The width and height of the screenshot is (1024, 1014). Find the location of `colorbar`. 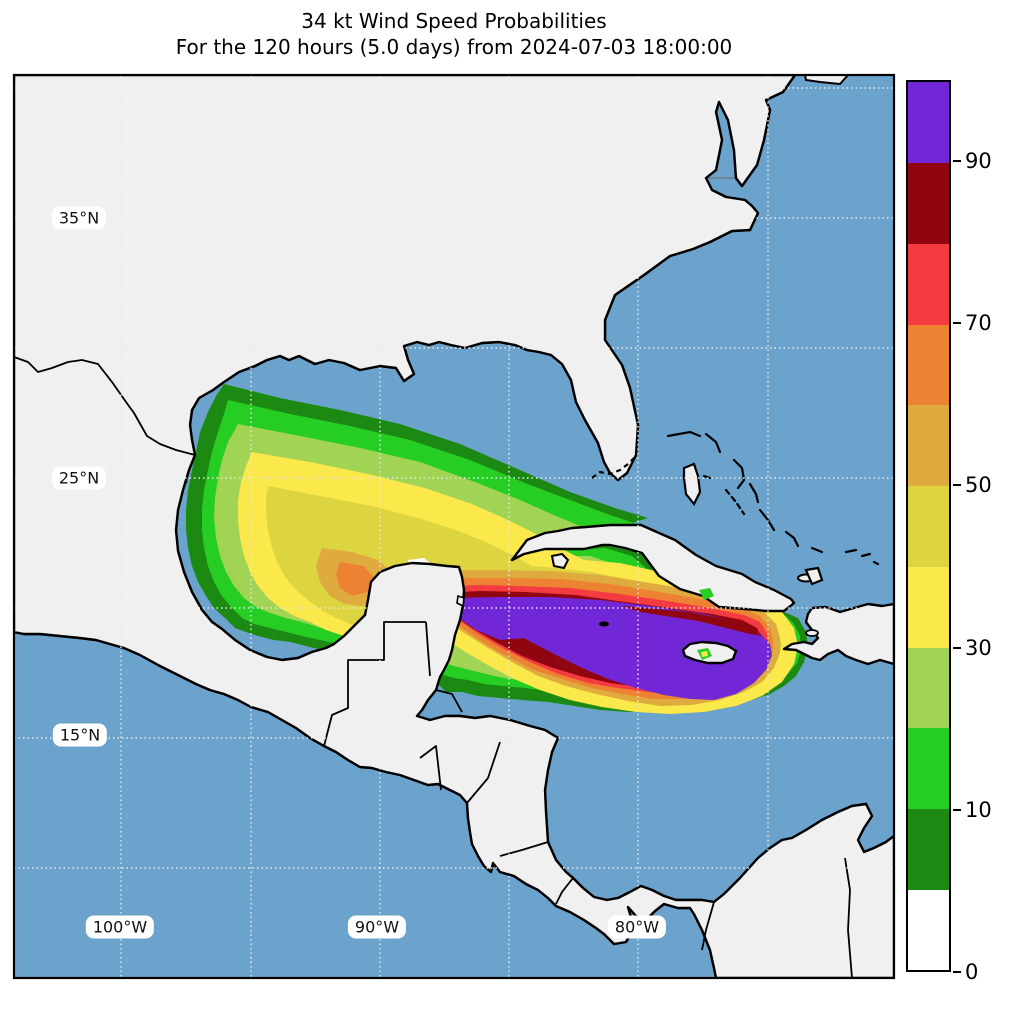

colorbar is located at coordinates (928, 526).